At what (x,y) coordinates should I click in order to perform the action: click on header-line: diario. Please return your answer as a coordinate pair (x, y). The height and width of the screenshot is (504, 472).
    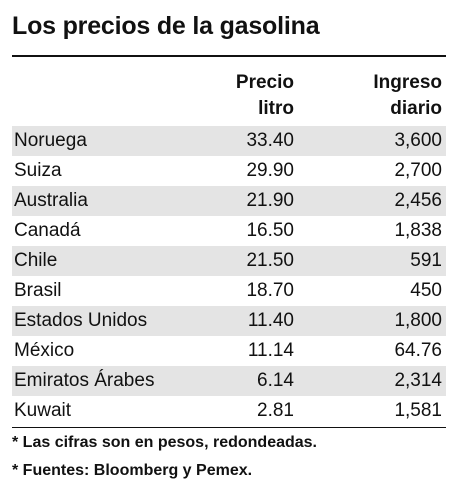
    Looking at the image, I should click on (416, 108).